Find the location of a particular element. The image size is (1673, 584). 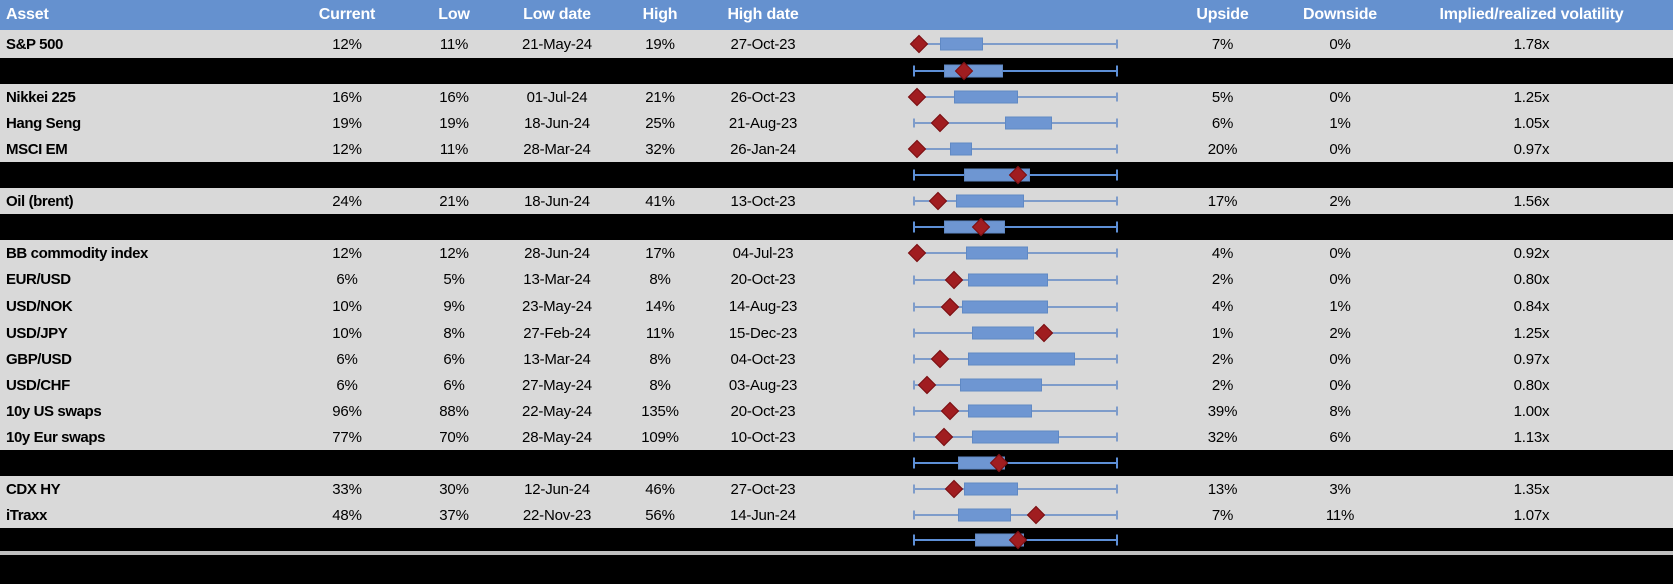

current-value: 96% is located at coordinates (347, 411).